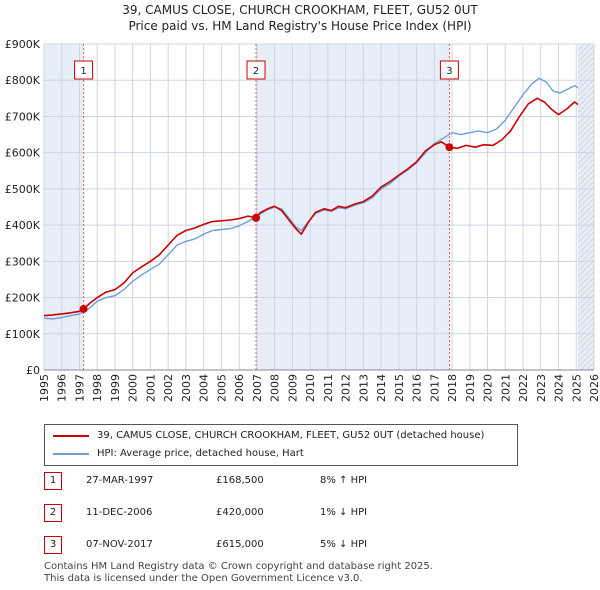 This screenshot has width=600, height=590. What do you see at coordinates (62, 388) in the screenshot?
I see `x-tick-label: 1996` at bounding box center [62, 388].